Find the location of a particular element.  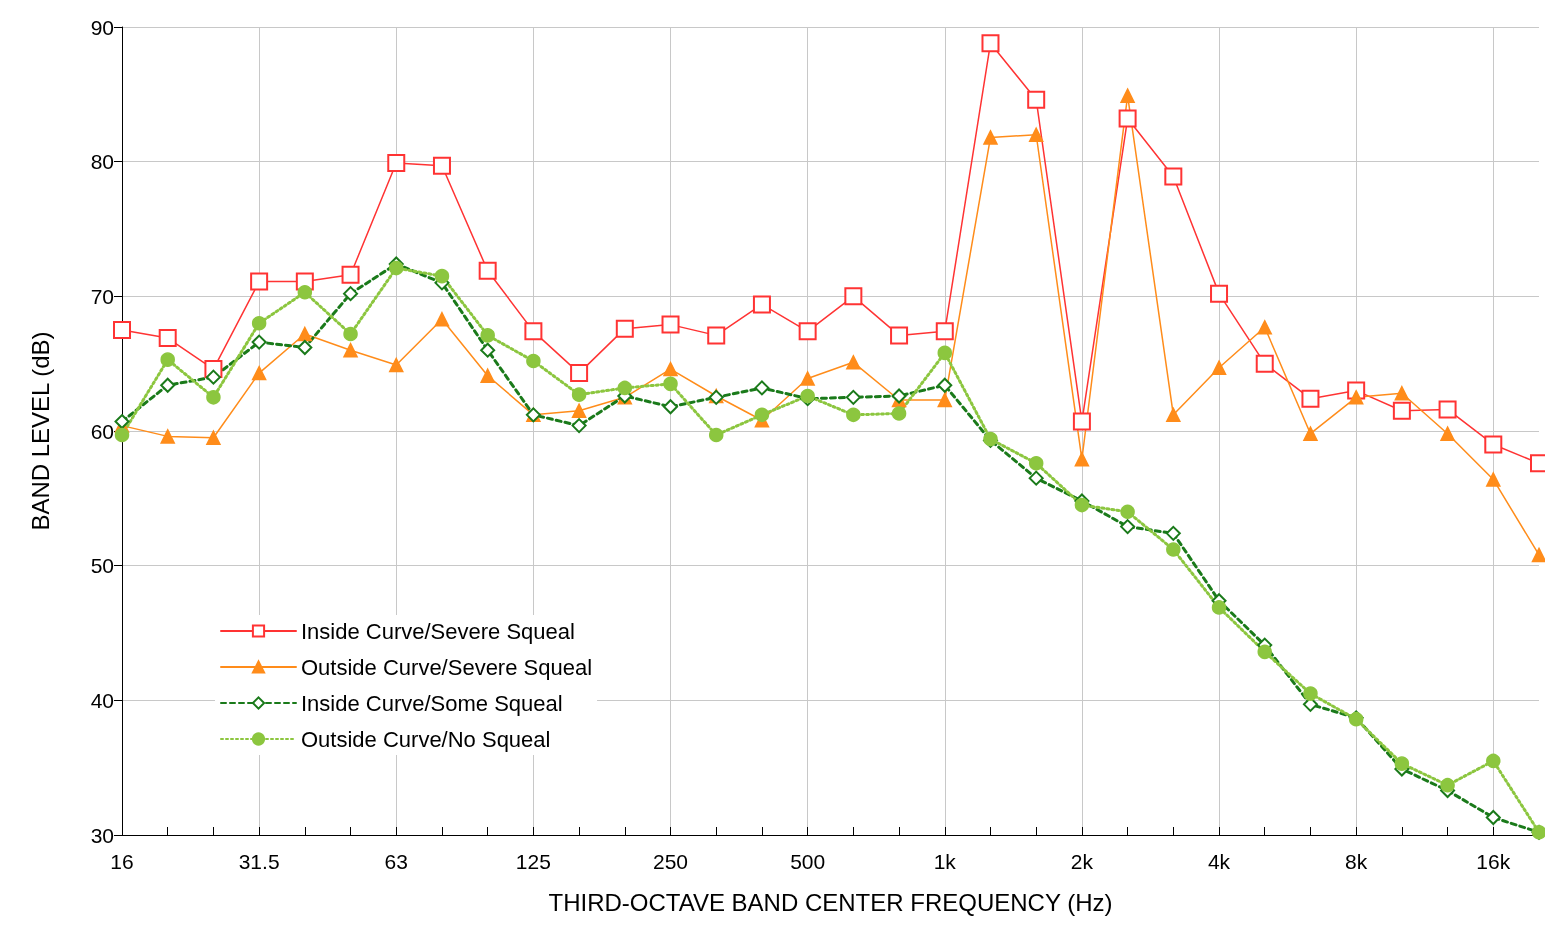

y-tick-label: 50 is located at coordinates (102, 566).